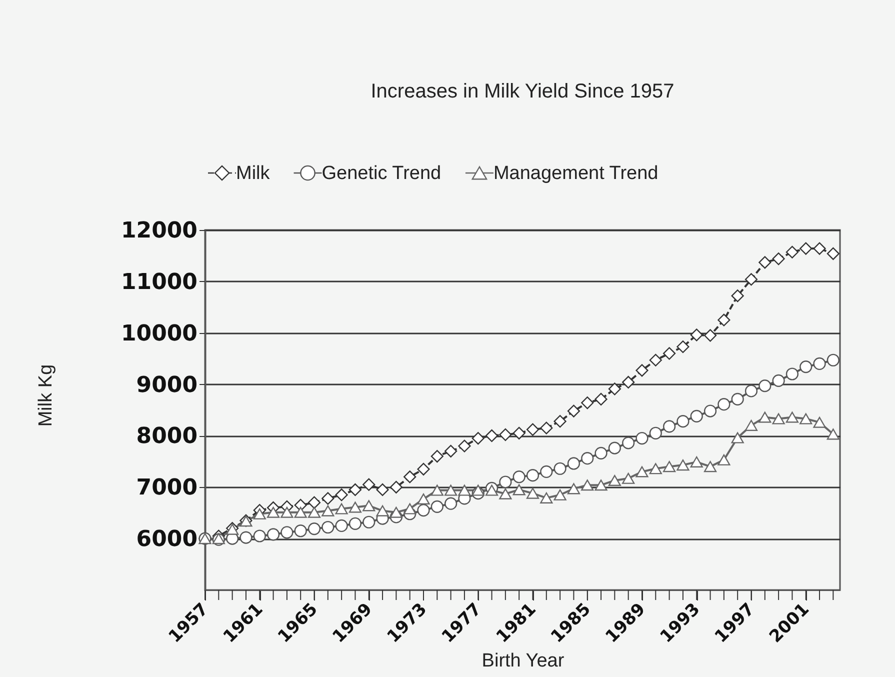 The image size is (895, 677). What do you see at coordinates (167, 437) in the screenshot?
I see `y-tick-label: 8000` at bounding box center [167, 437].